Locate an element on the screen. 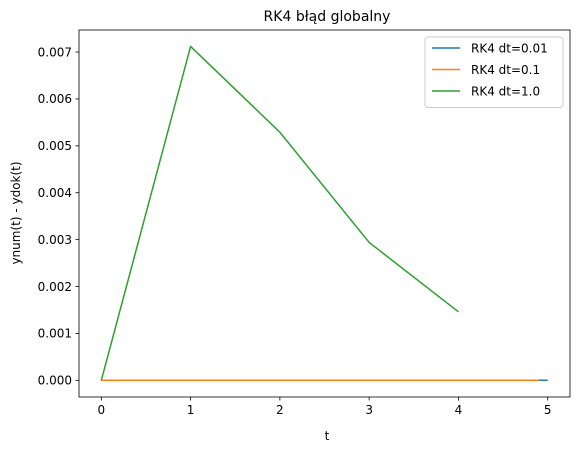  x-tick-label: 0 is located at coordinates (101, 410).